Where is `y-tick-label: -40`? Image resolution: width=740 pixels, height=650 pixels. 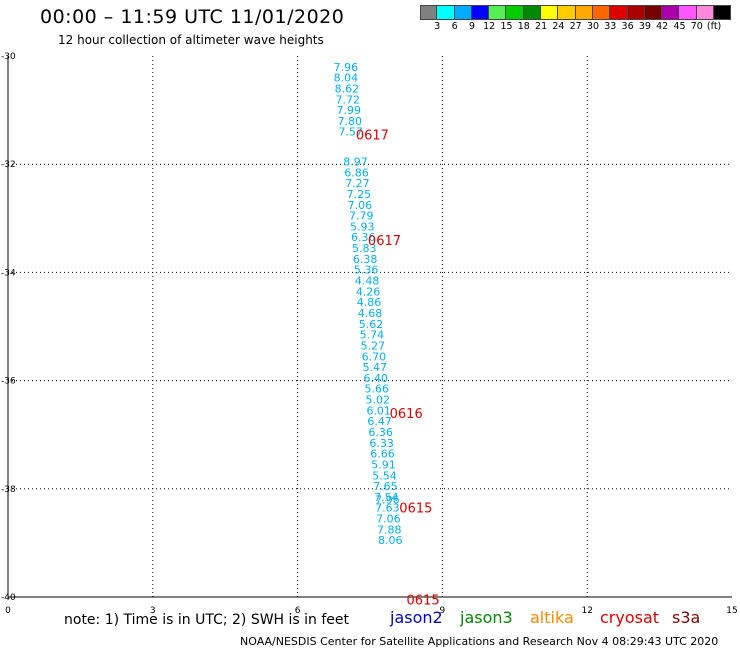 y-tick-label: -40 is located at coordinates (8, 598).